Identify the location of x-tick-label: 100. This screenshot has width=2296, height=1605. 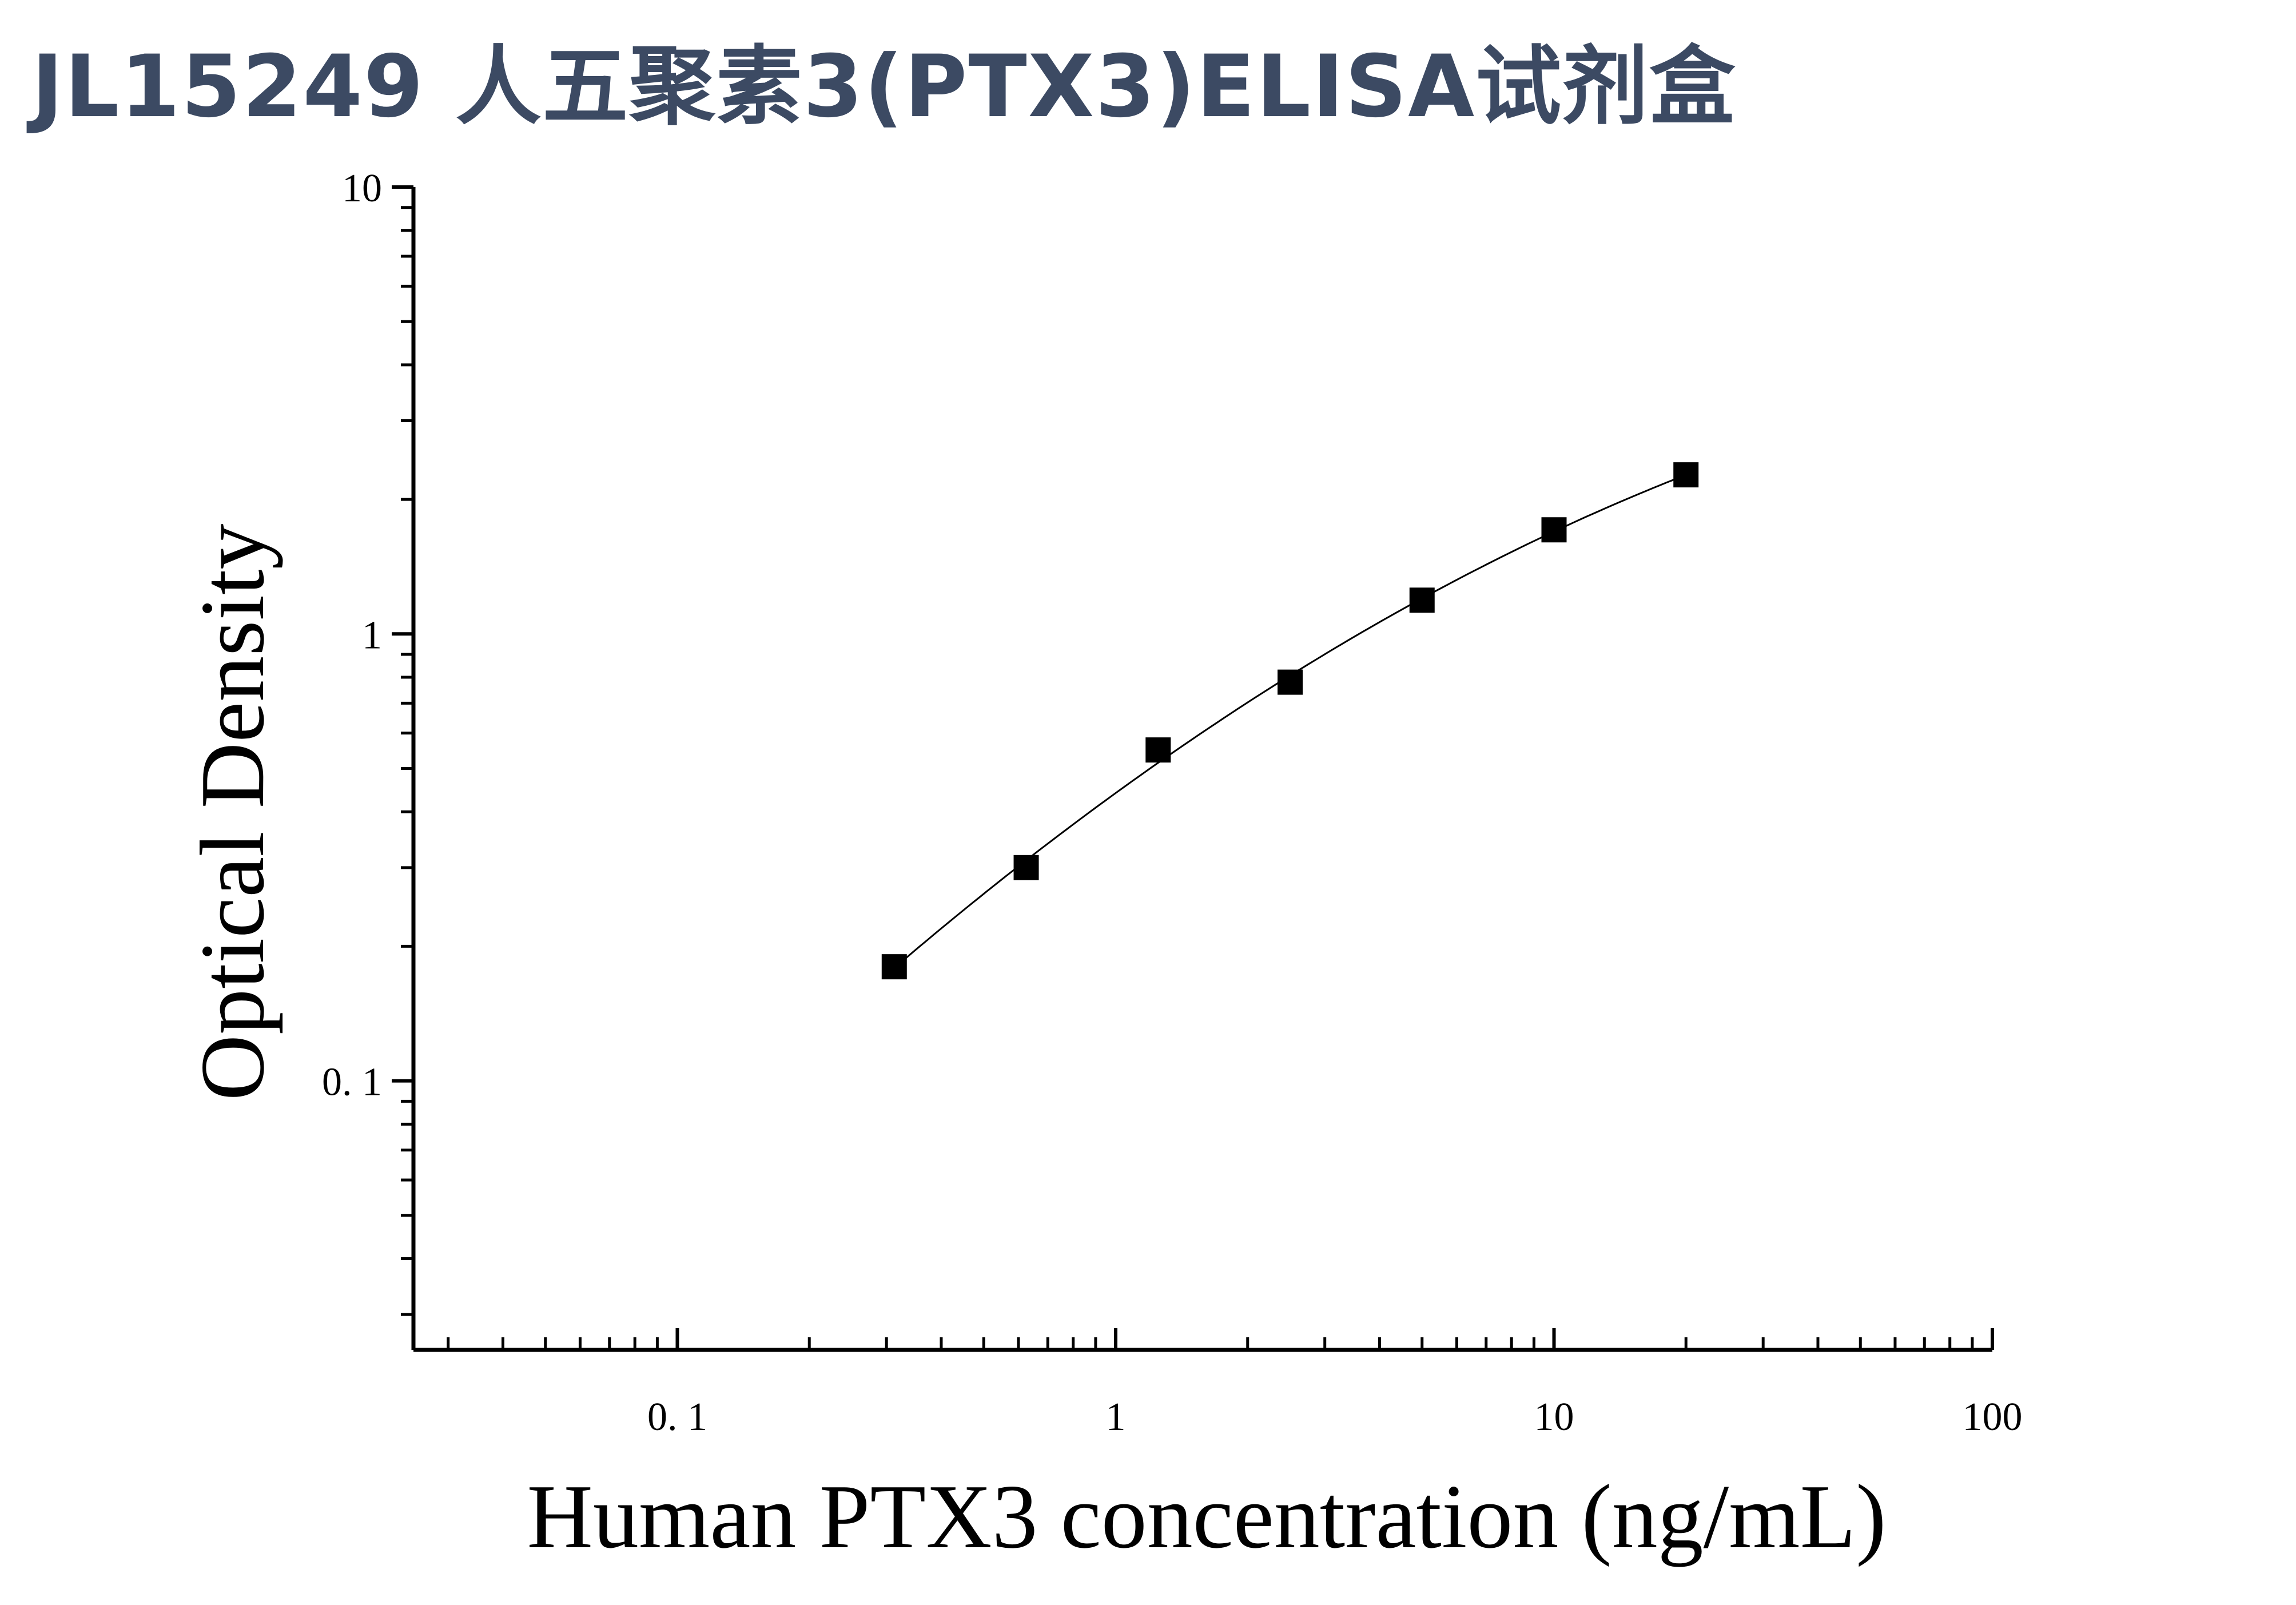
(1993, 1417).